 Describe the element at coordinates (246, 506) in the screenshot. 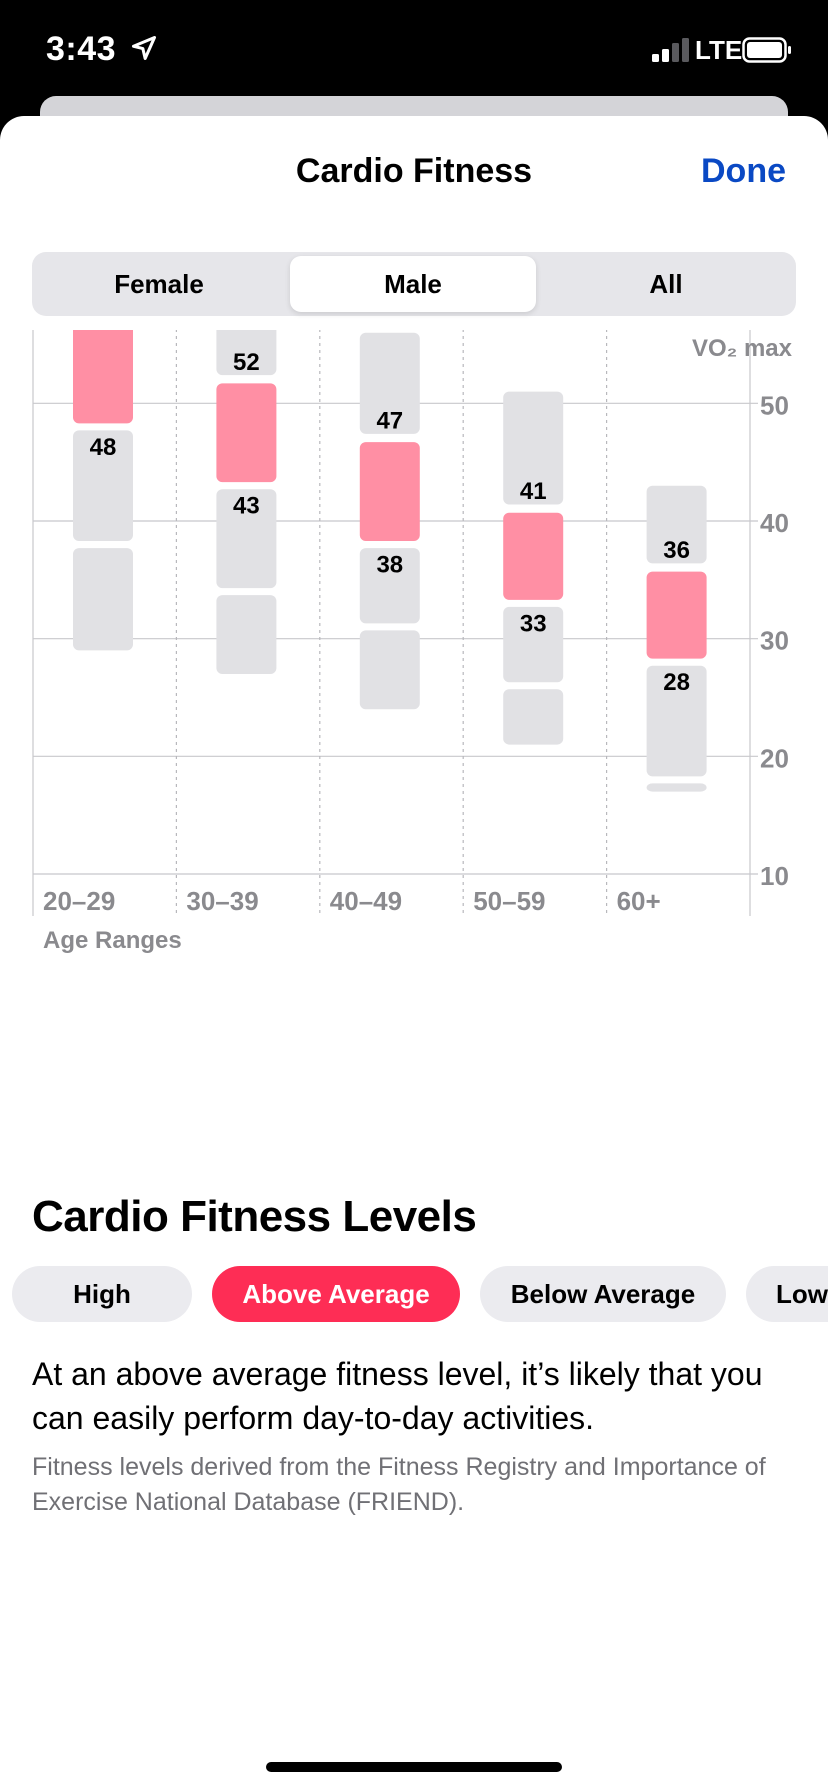

I see `bar-label-lower: 43` at that location.